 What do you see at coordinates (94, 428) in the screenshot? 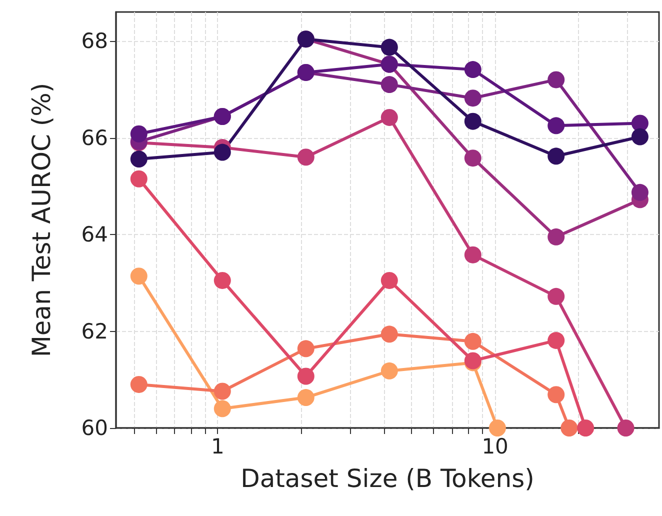
I see `y-tick-label: 60` at bounding box center [94, 428].